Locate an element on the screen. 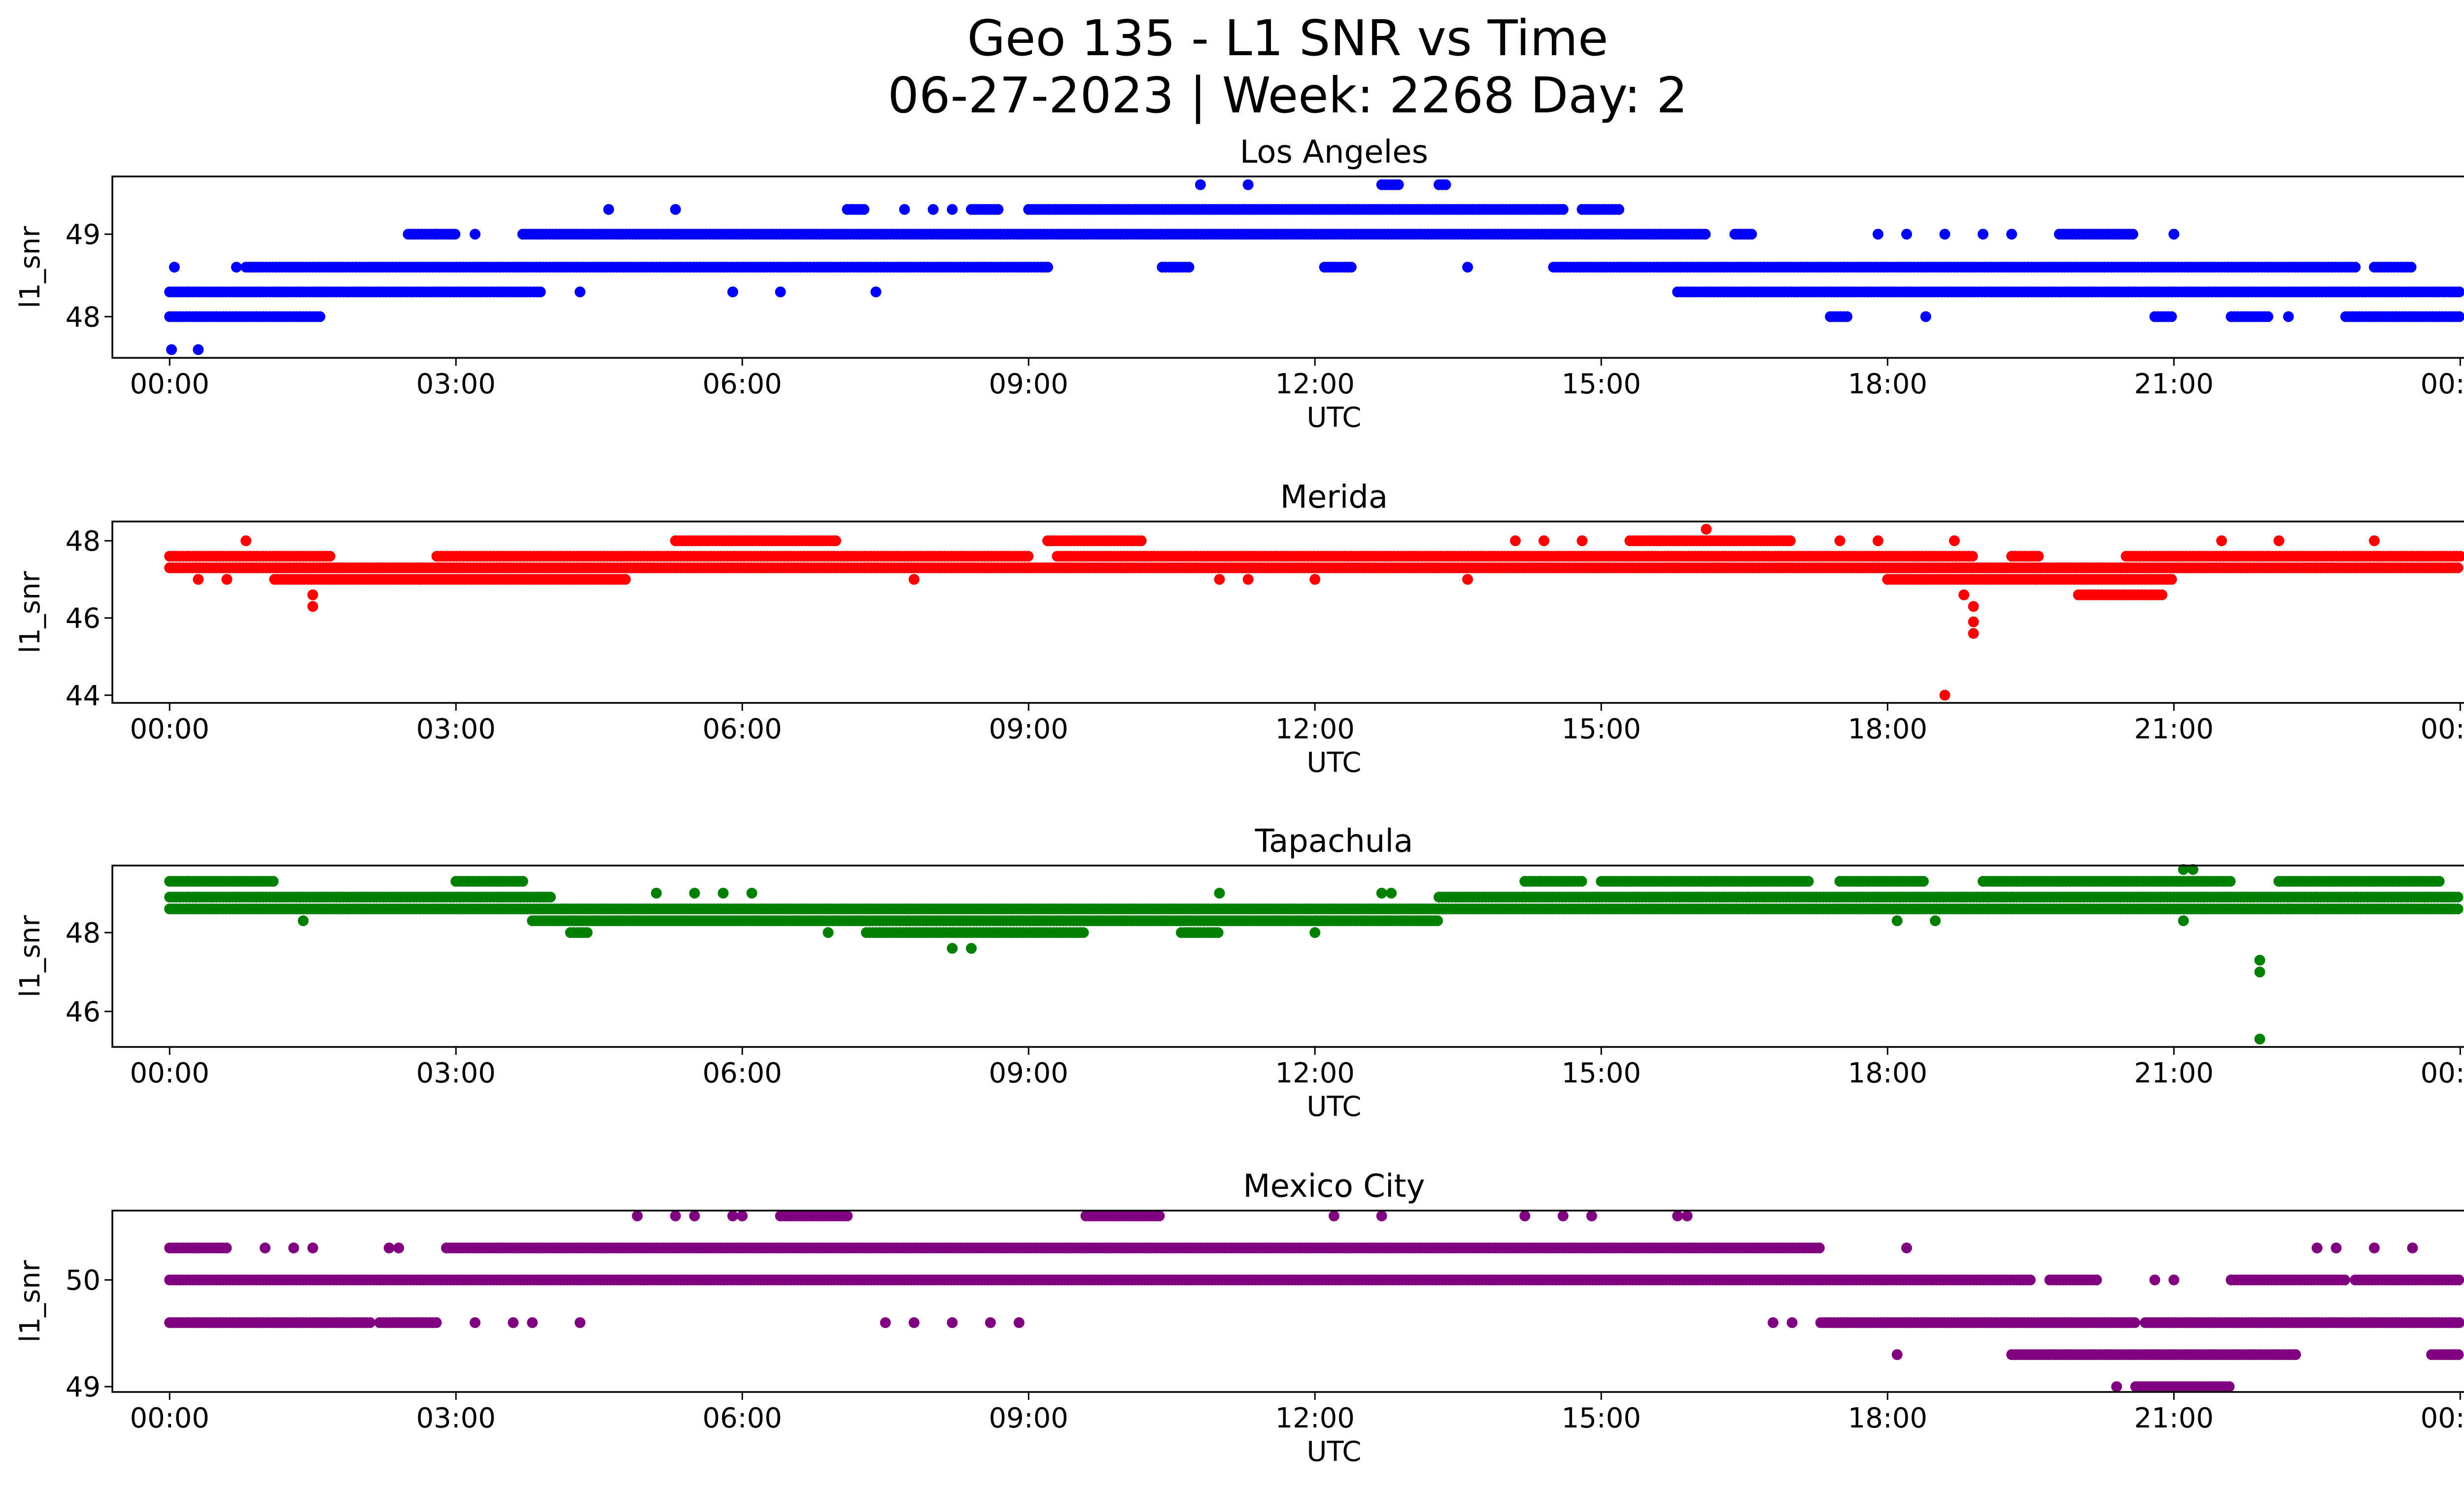 The width and height of the screenshot is (2464, 1495). y-axis-label: l1_snr is located at coordinates (30, 612).